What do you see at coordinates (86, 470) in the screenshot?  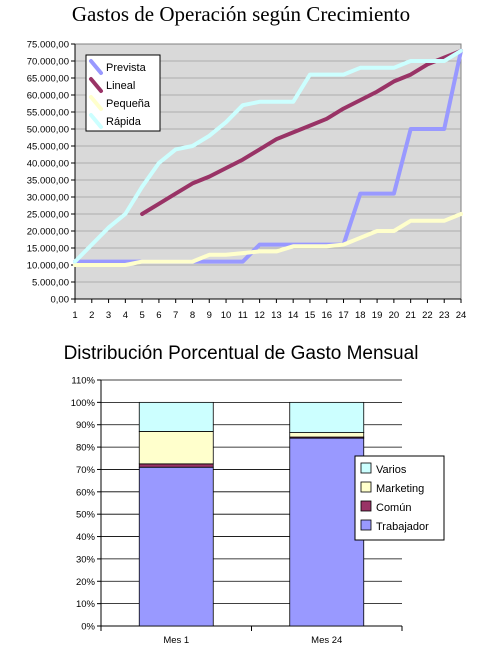 I see `bar-y-tick-label: 70%` at bounding box center [86, 470].